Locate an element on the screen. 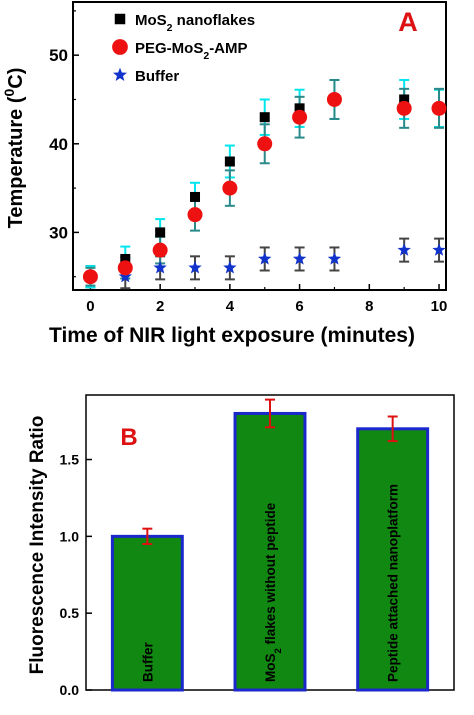  x-tick-label: 6 is located at coordinates (299, 306).